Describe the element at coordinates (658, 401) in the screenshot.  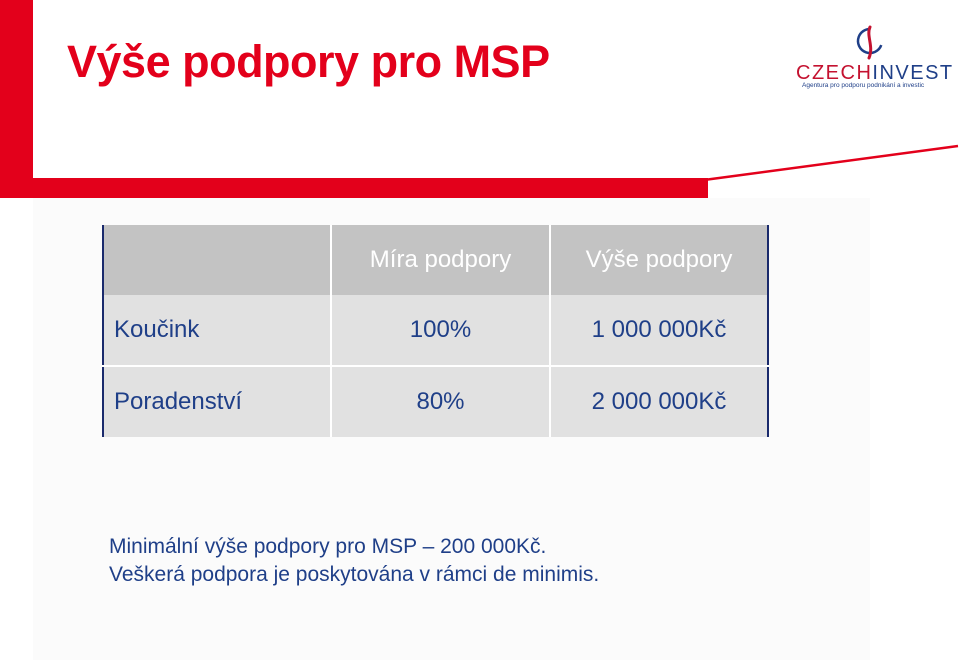
I see `row-amount: 2 000 000Kč` at that location.